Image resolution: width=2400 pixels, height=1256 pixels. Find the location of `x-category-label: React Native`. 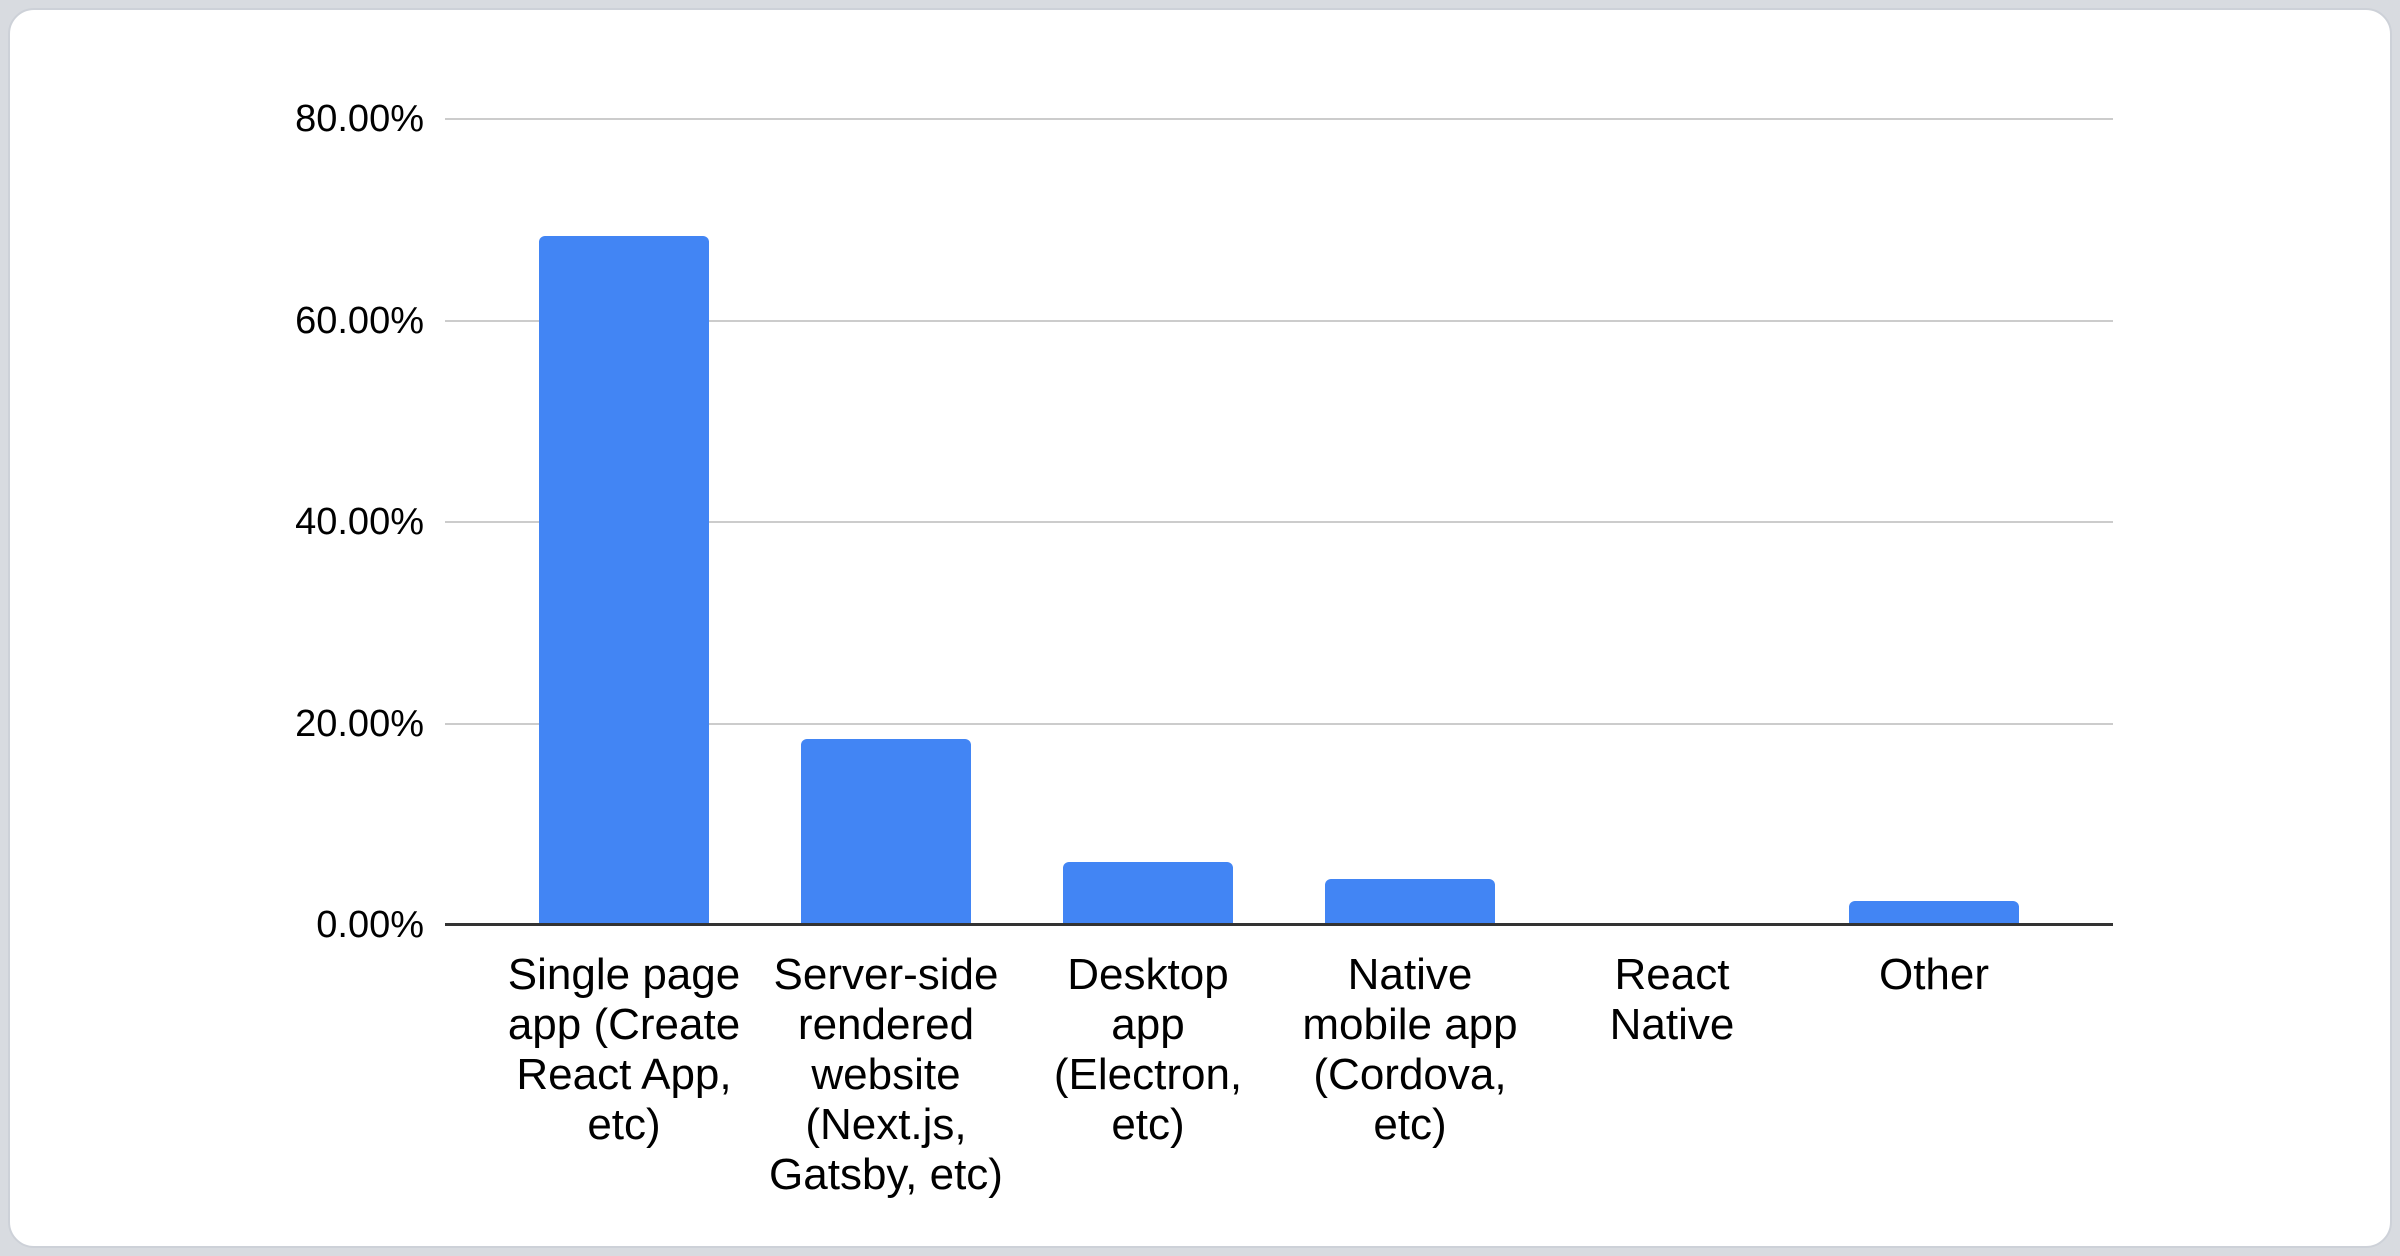

x-category-label: React Native is located at coordinates (1672, 999).